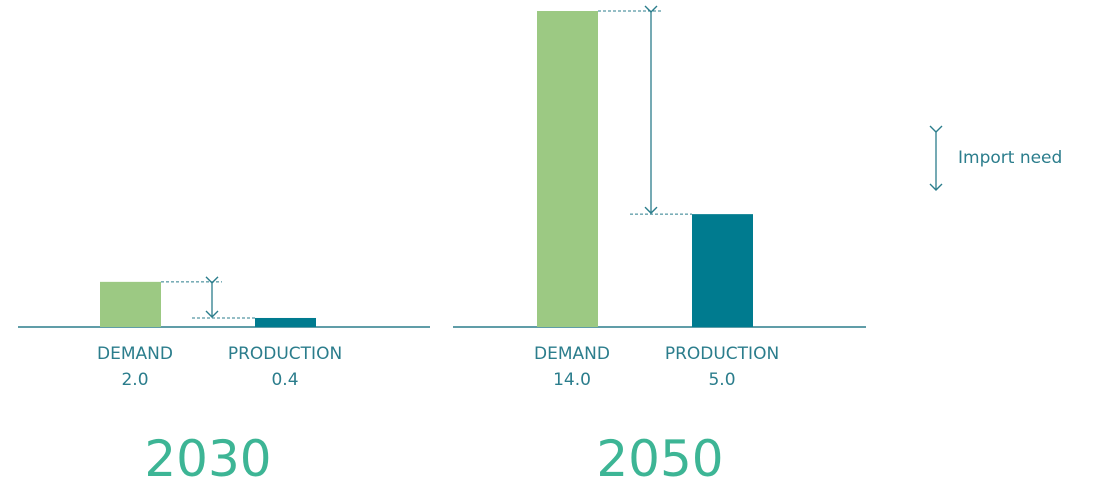 This screenshot has height=480, width=1100. Describe the element at coordinates (572, 380) in the screenshot. I see `value-label-demand-2050: 14.0` at that location.